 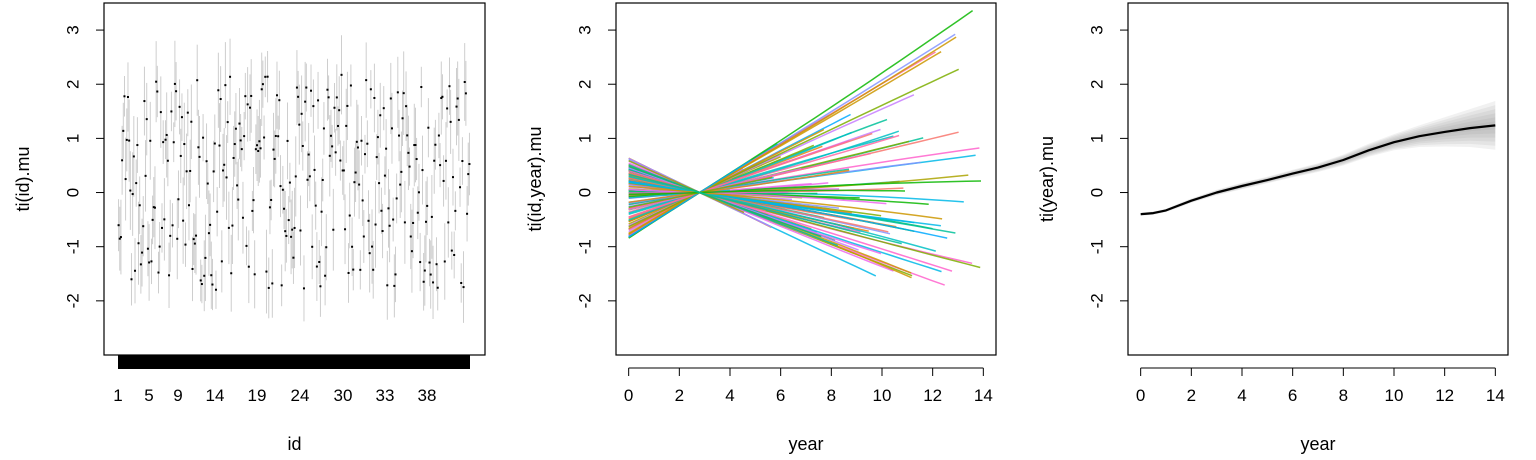 I want to click on x-tick-label: 19, so click(x=257, y=395).